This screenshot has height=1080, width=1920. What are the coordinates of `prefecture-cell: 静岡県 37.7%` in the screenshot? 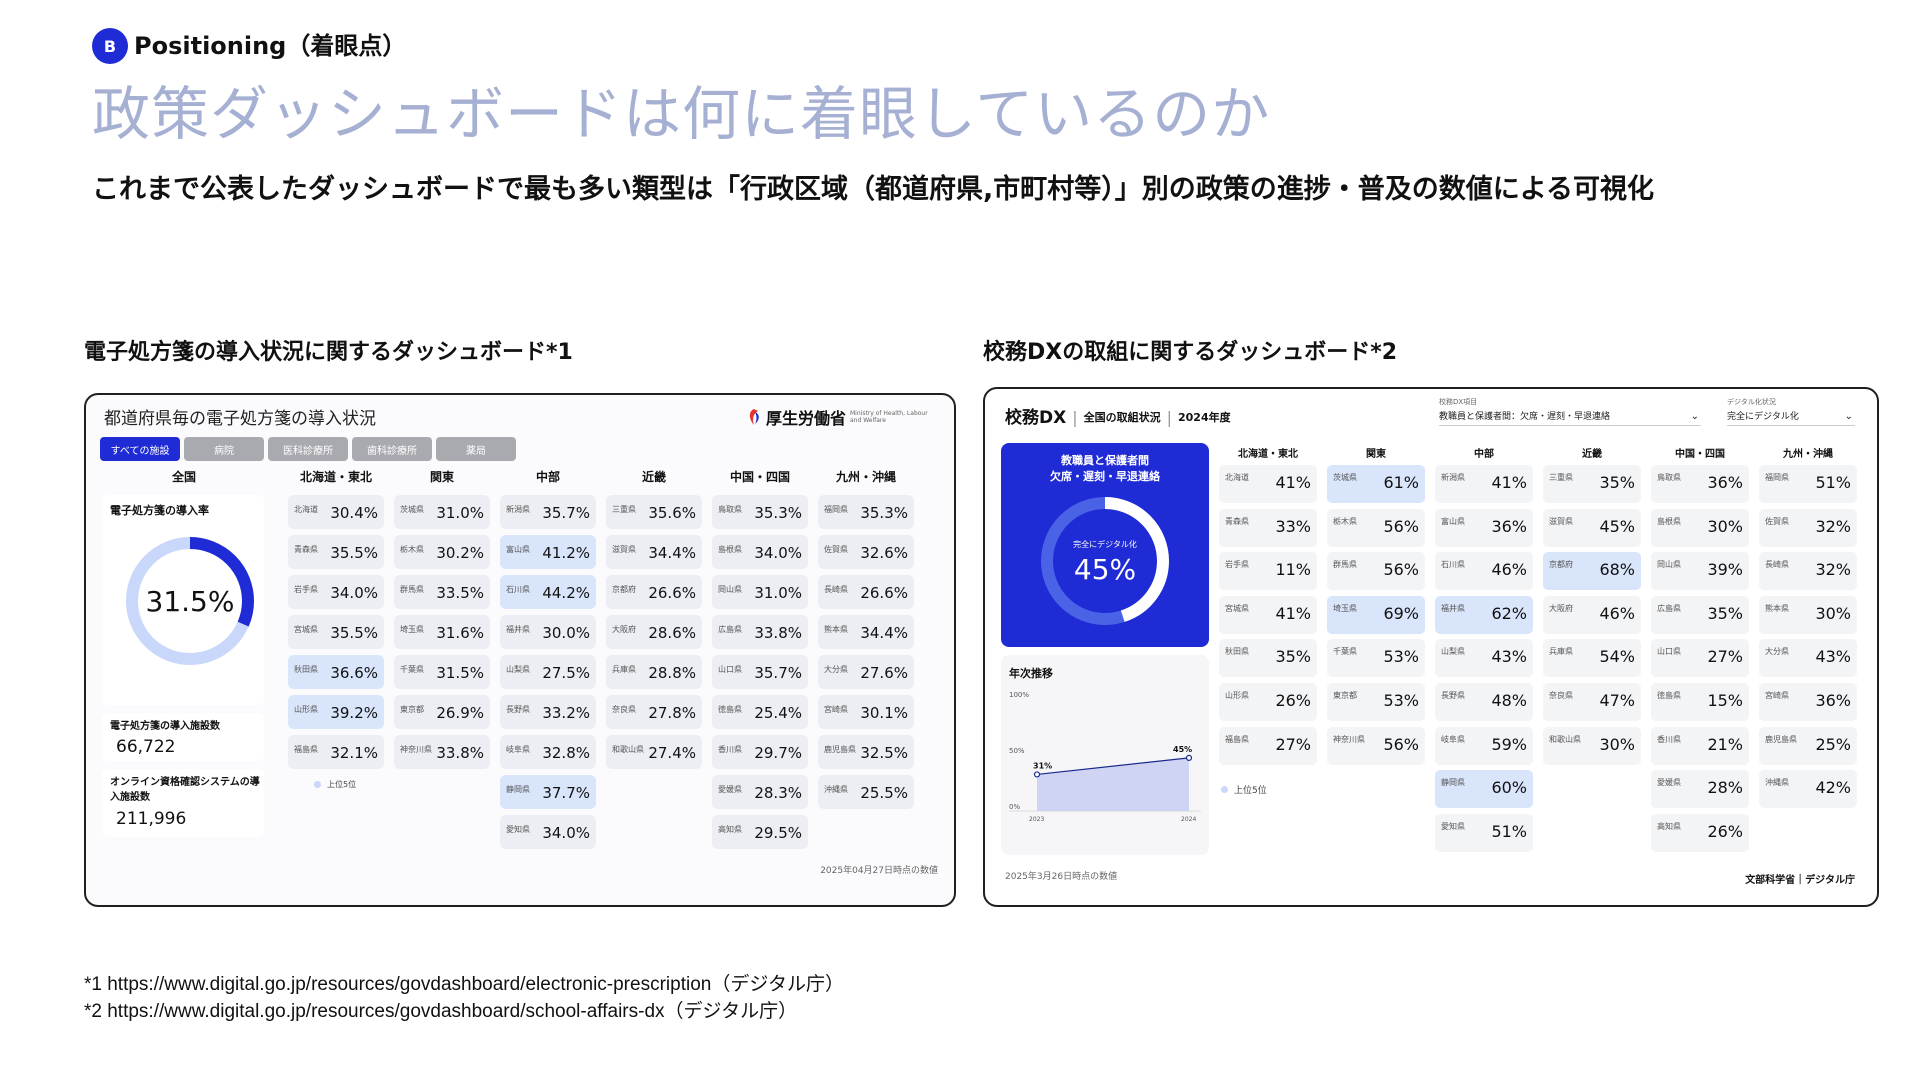 It's located at (548, 792).